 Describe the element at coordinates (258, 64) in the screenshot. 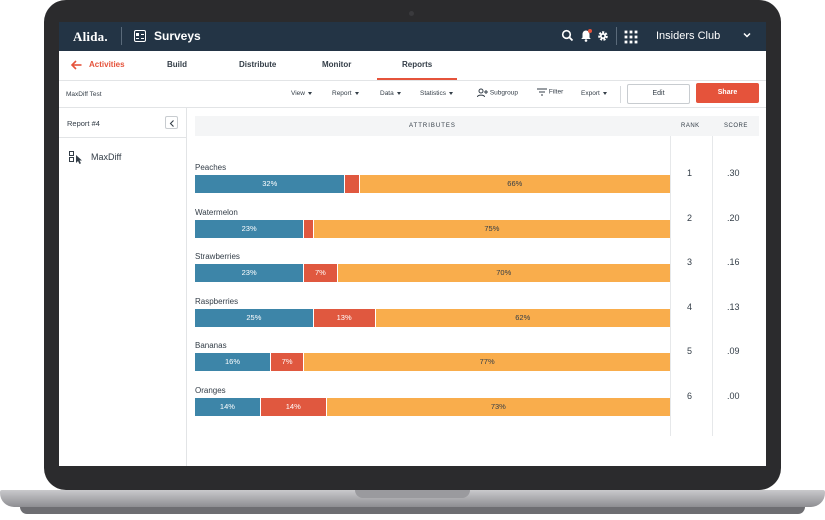

I see `tab-distribute: Distribute` at that location.